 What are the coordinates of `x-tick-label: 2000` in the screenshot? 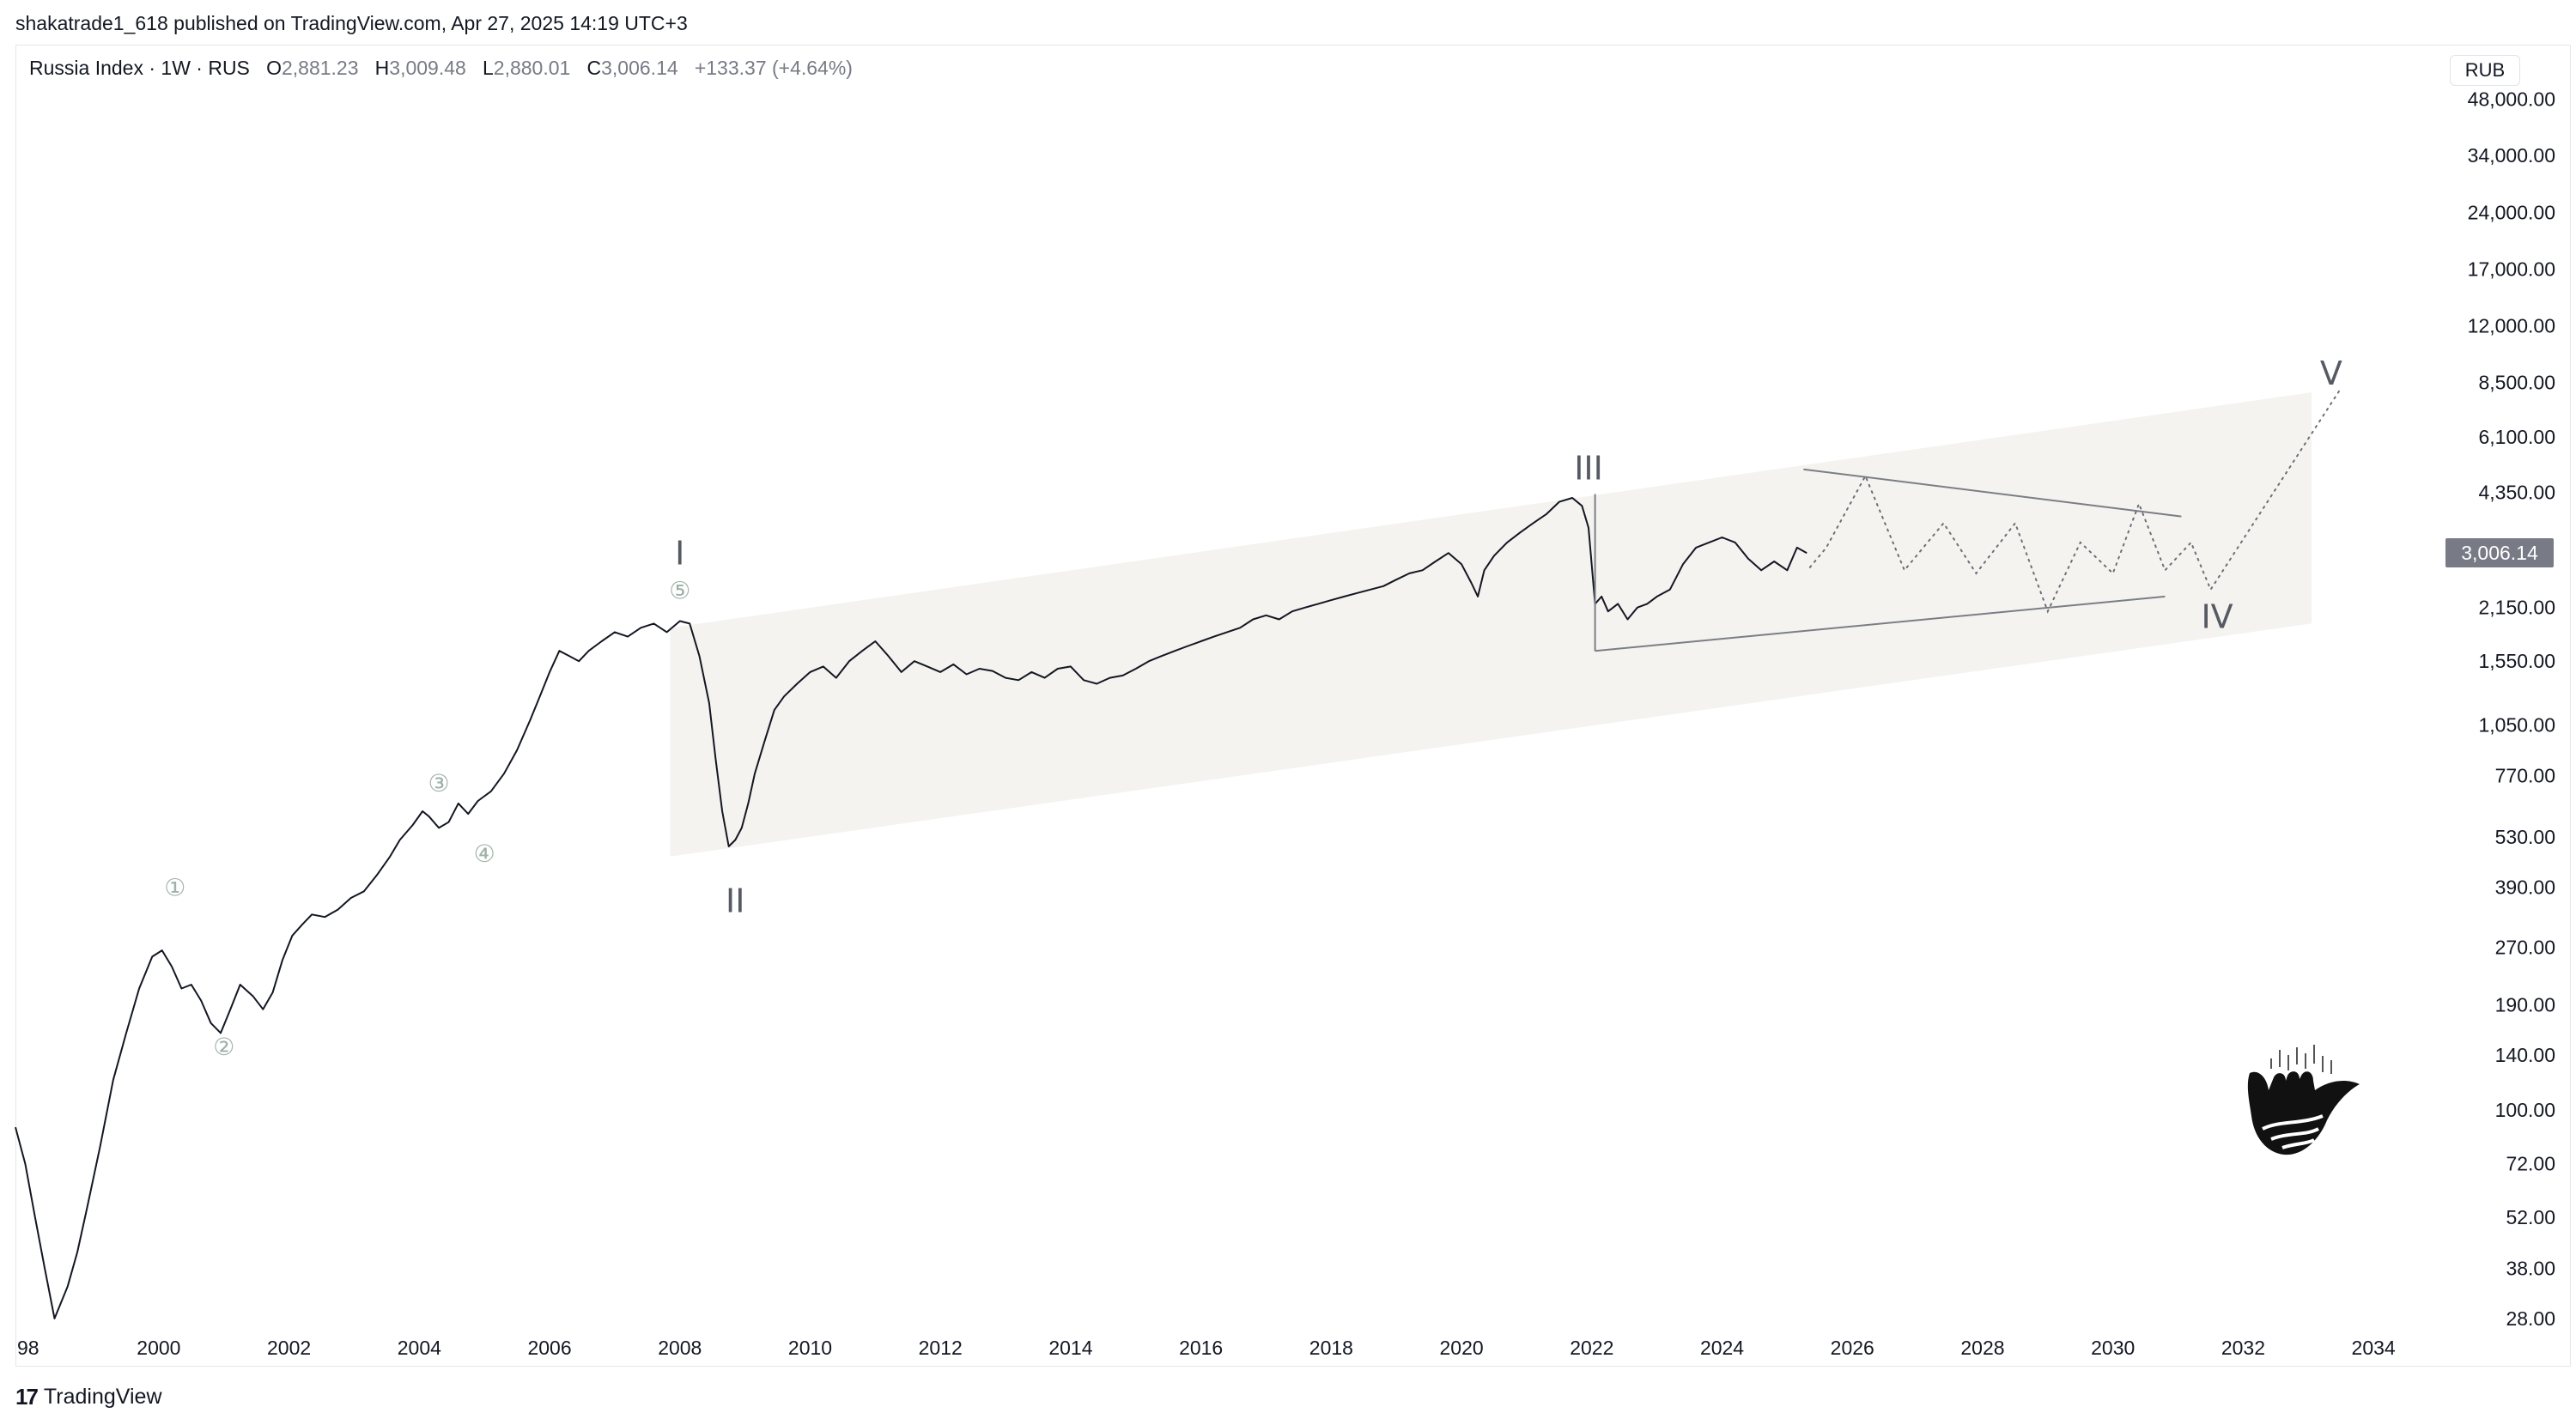 It's located at (159, 1348).